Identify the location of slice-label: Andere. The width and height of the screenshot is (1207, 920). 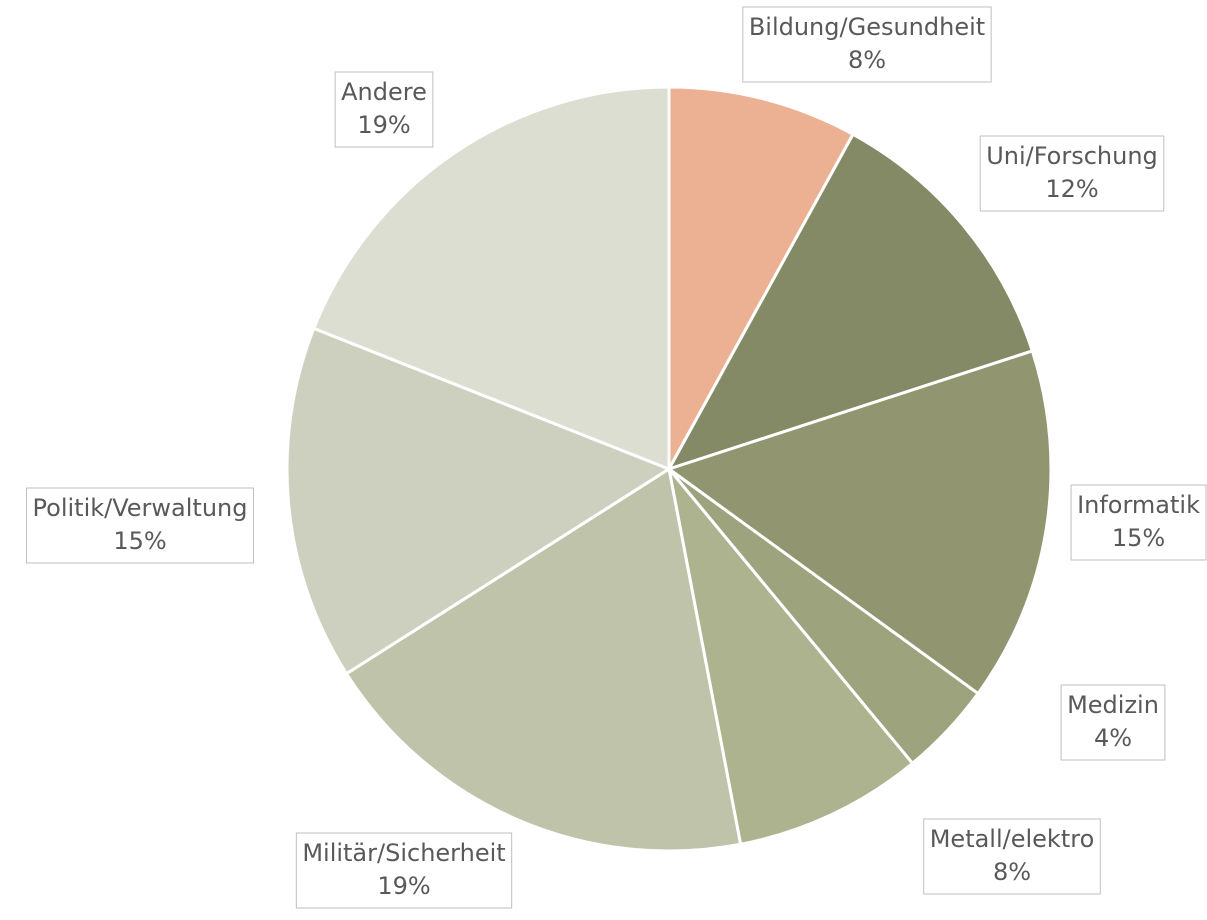
(384, 92).